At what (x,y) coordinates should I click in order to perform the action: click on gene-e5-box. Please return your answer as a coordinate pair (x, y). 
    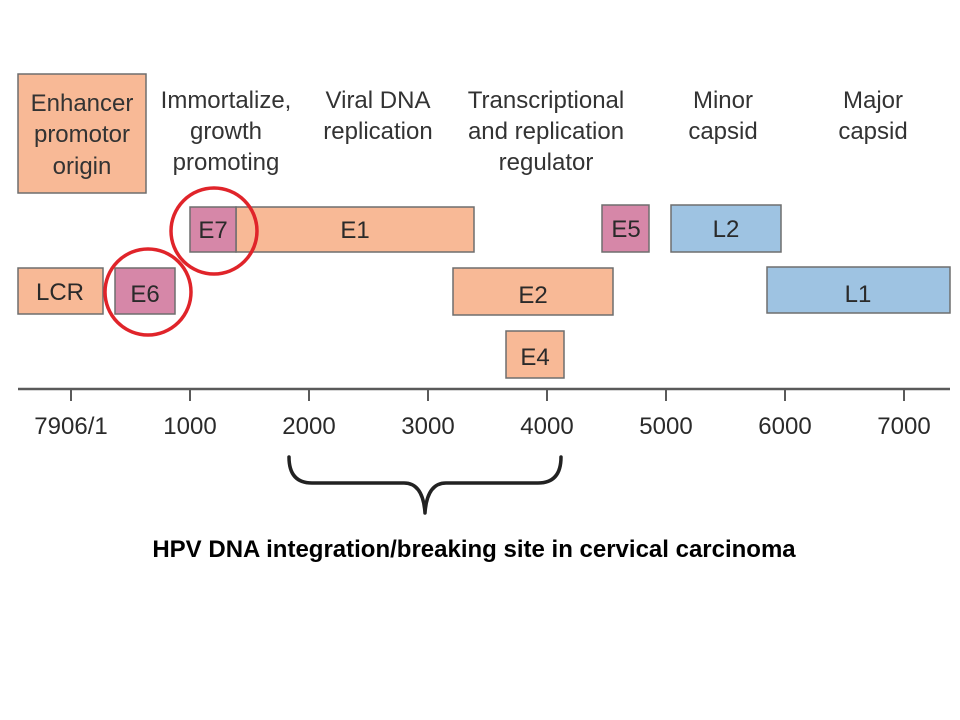
    Looking at the image, I should click on (625, 228).